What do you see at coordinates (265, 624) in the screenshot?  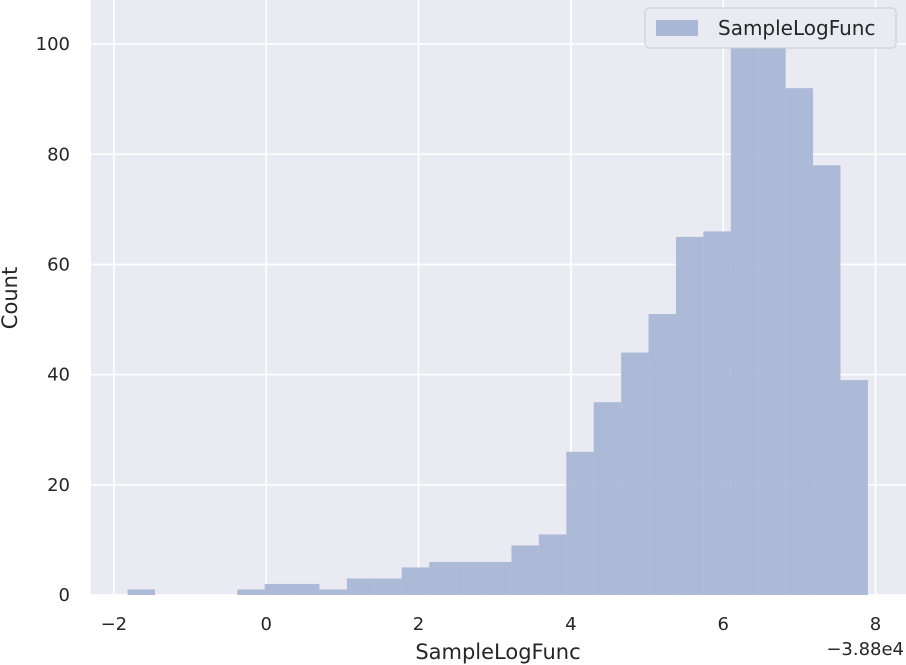 I see `x-tick-label: 0` at bounding box center [265, 624].